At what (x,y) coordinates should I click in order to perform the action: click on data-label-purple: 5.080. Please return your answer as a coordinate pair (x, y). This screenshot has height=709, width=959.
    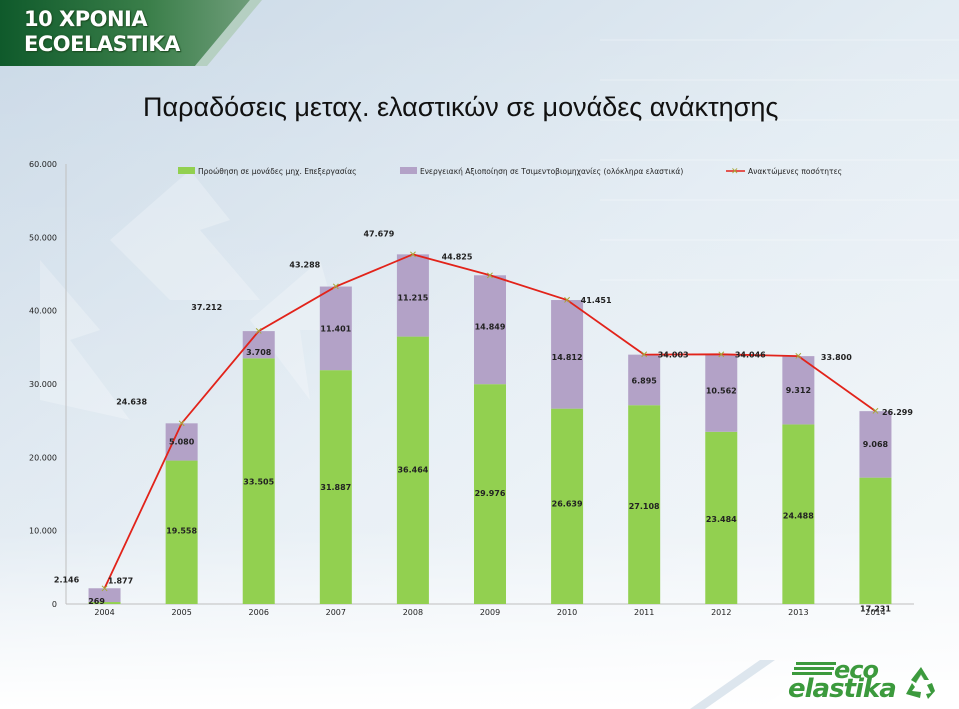
    Looking at the image, I should click on (182, 441).